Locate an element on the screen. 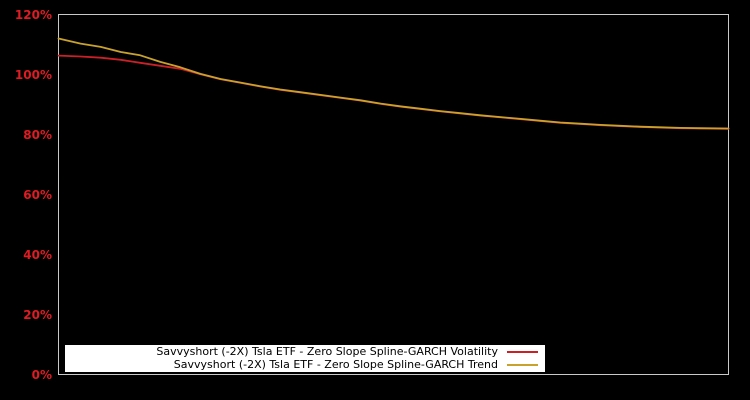  y-tick-label: 60% is located at coordinates (37, 194).